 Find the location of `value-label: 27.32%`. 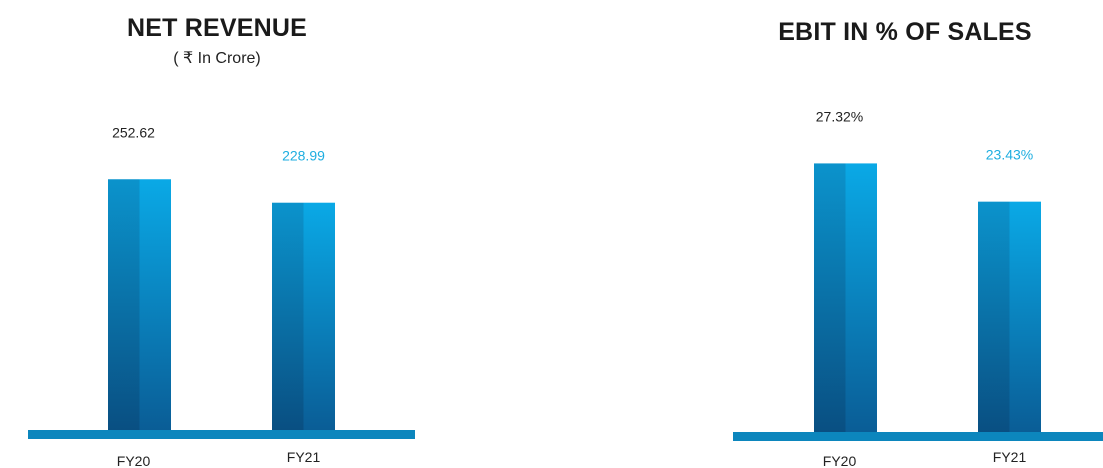

value-label: 27.32% is located at coordinates (839, 116).